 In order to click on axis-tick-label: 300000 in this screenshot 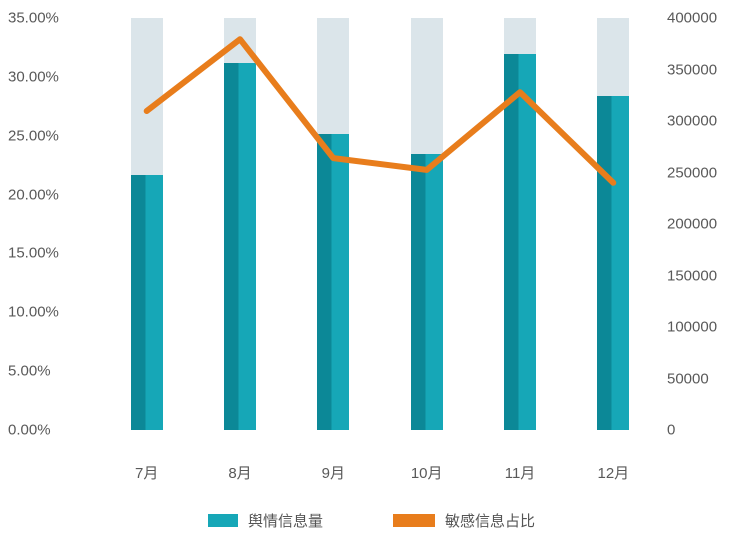, I will do `click(692, 121)`.